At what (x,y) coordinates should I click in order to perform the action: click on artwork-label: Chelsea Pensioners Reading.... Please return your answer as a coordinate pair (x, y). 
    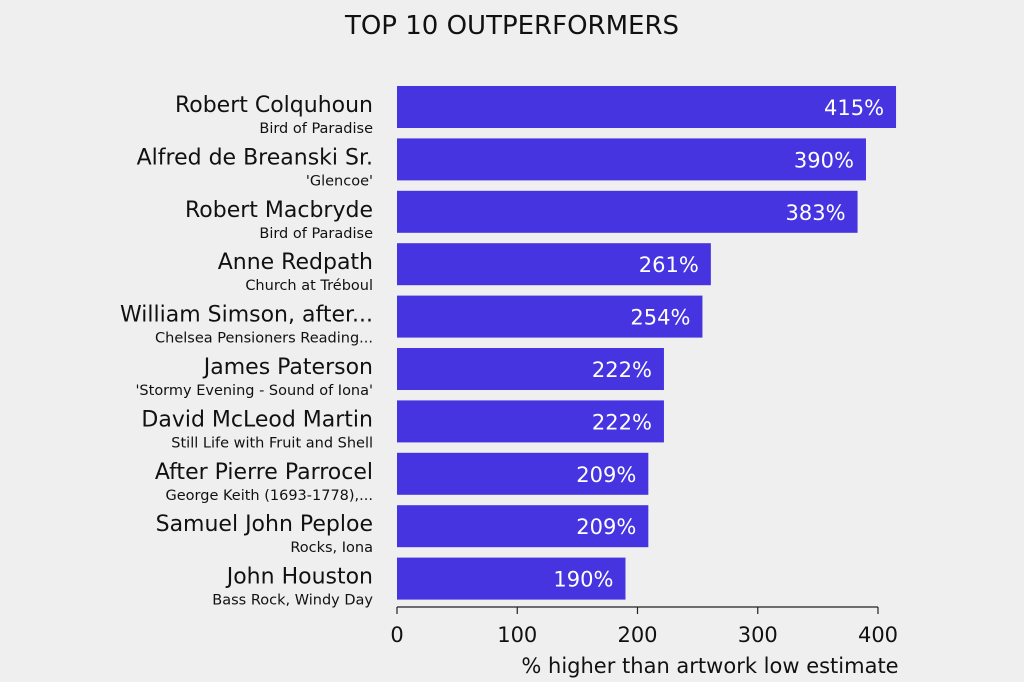
    Looking at the image, I should click on (264, 339).